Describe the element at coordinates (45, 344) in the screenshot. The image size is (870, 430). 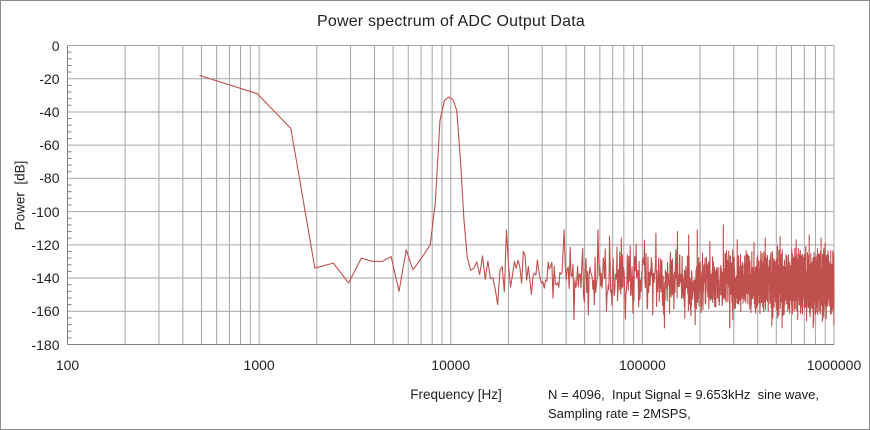
I see `y-tick-label: -180` at that location.